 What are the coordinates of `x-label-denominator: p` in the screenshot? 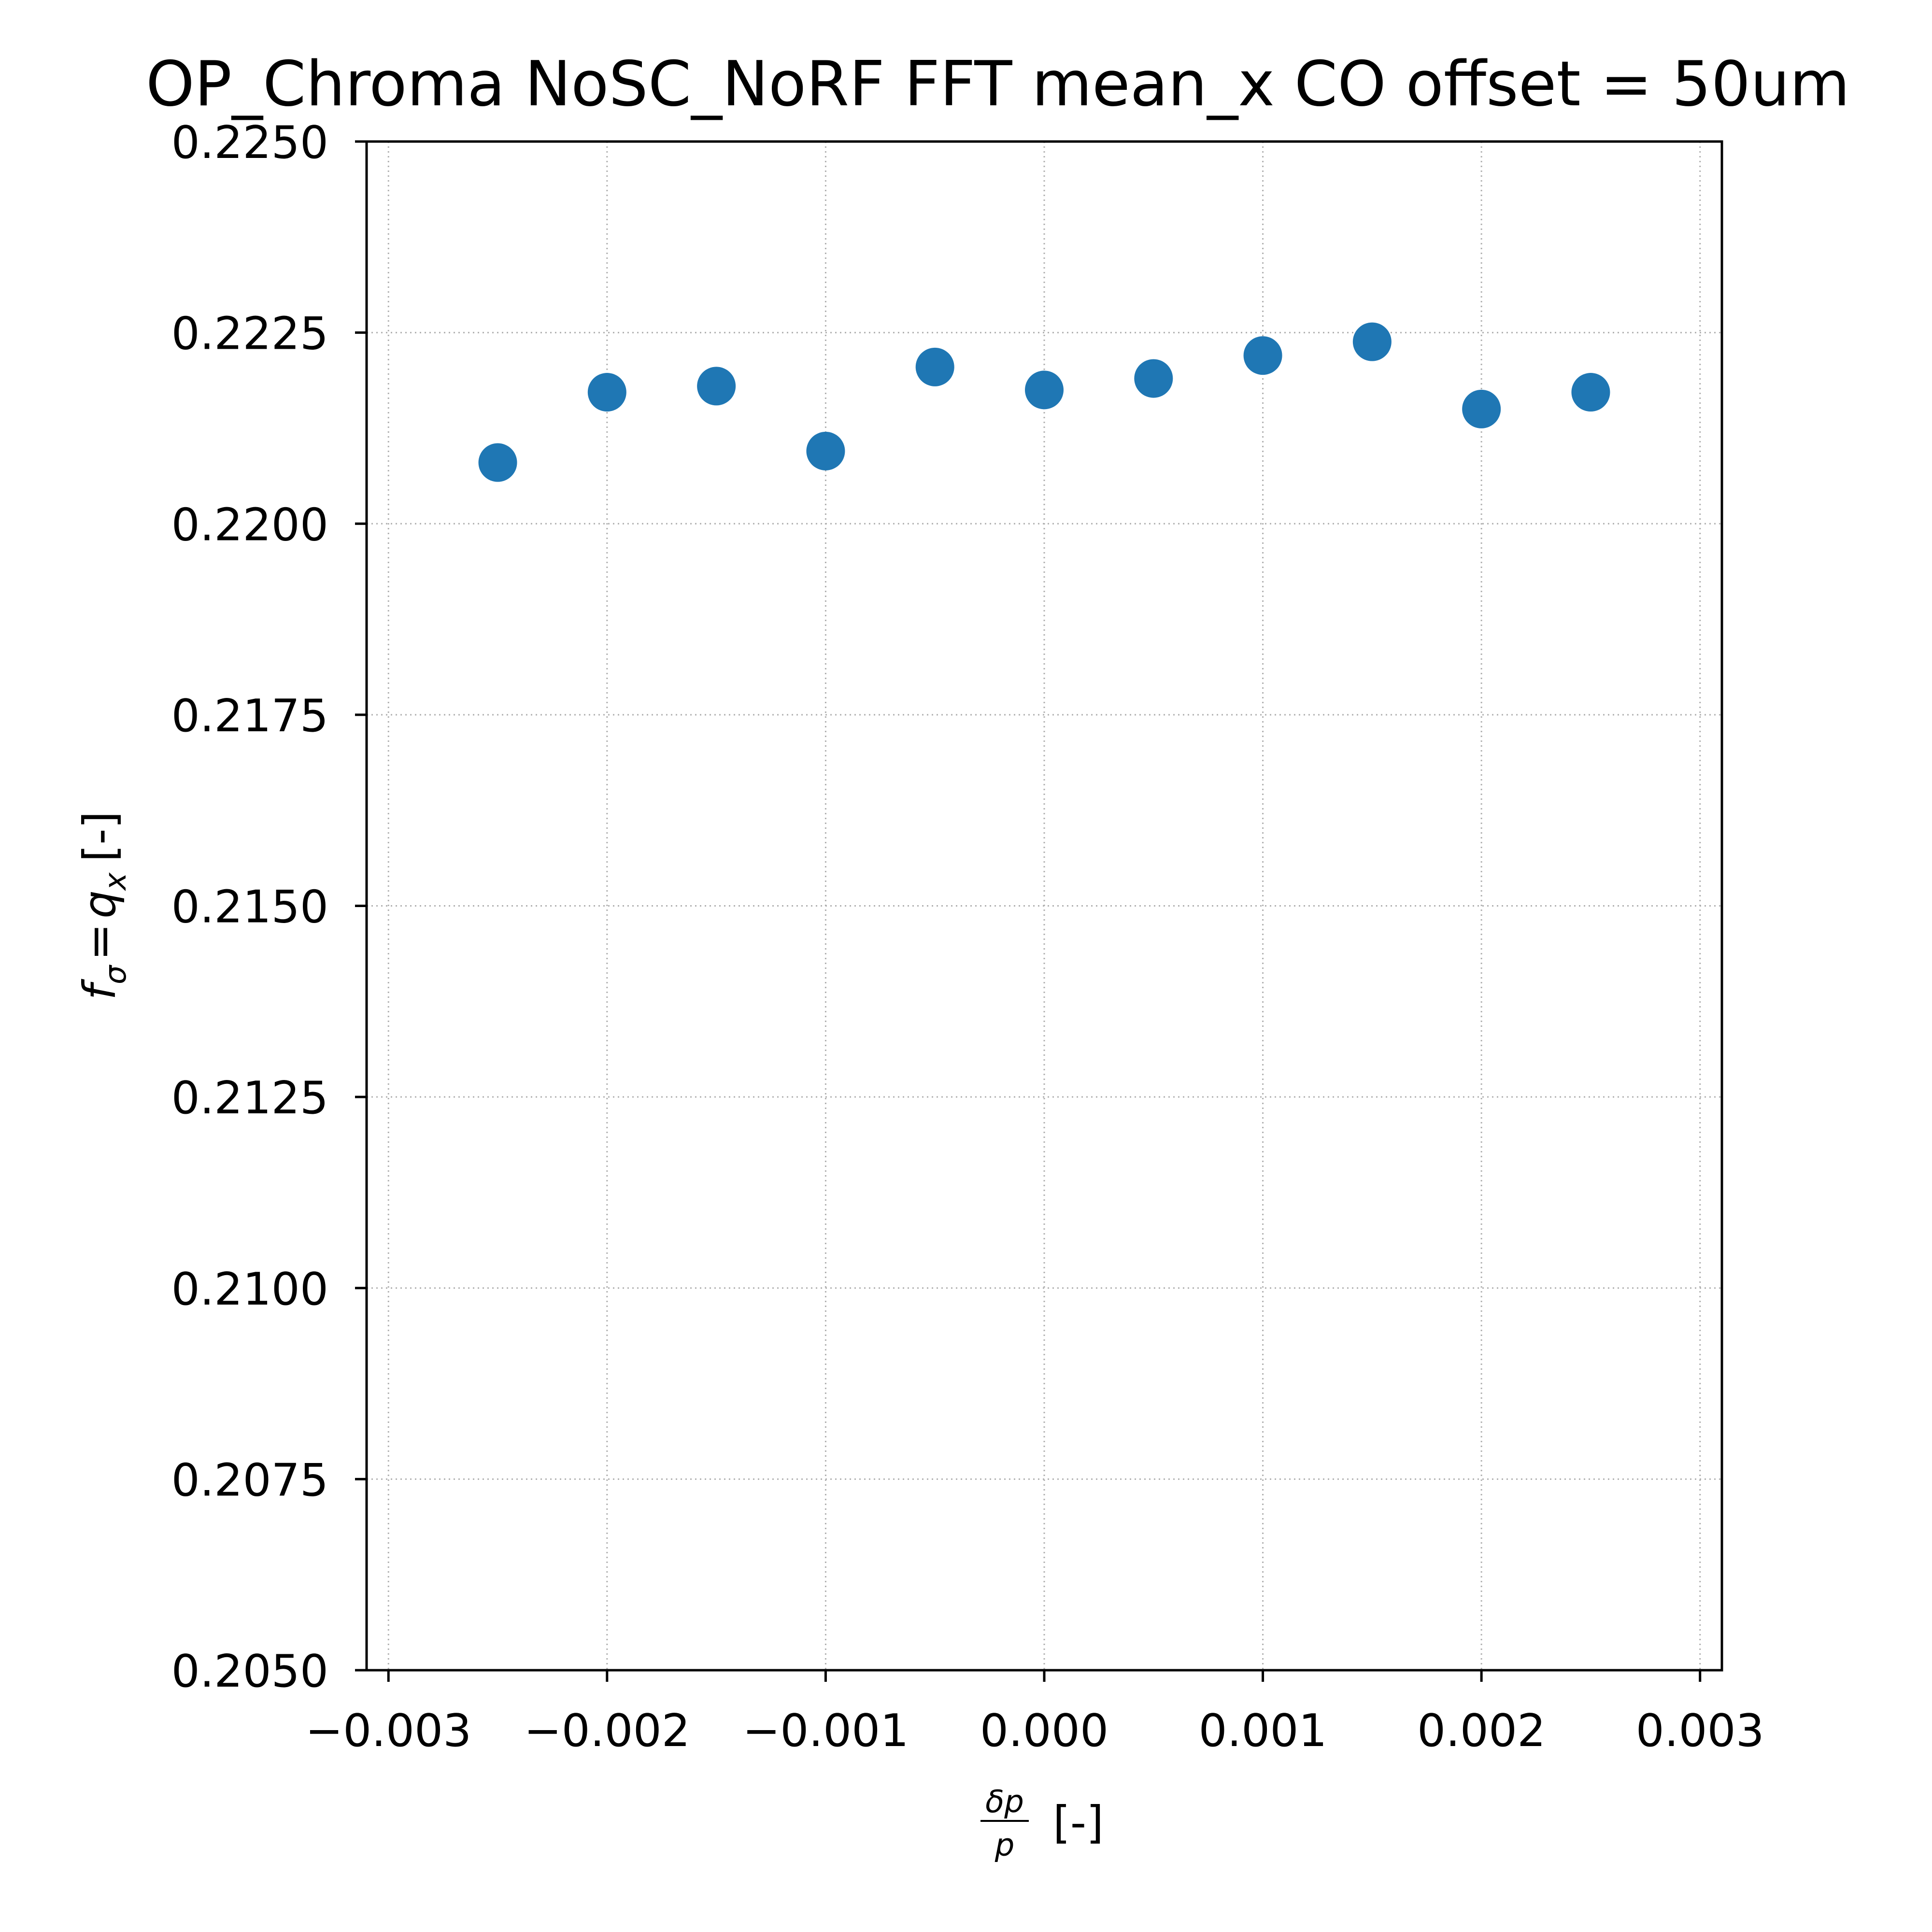 It's located at (1005, 1845).